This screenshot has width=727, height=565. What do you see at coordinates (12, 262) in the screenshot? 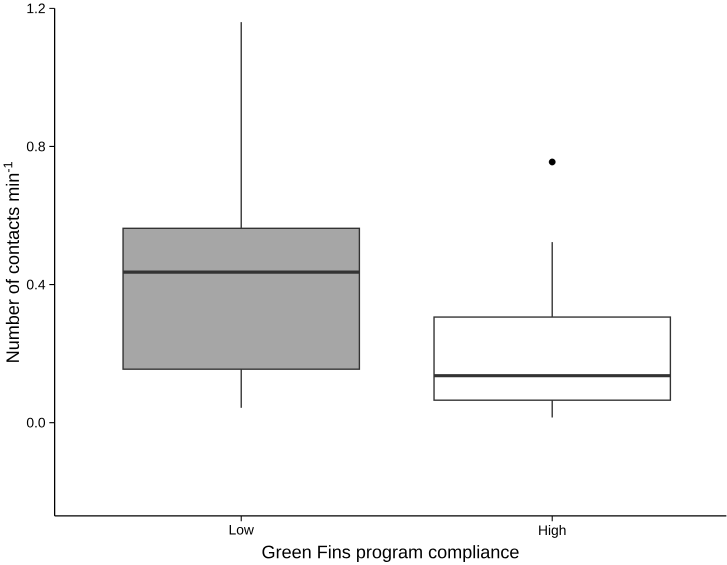
I see `y-axis-title: Number of contacts min$^{-1}$` at bounding box center [12, 262].